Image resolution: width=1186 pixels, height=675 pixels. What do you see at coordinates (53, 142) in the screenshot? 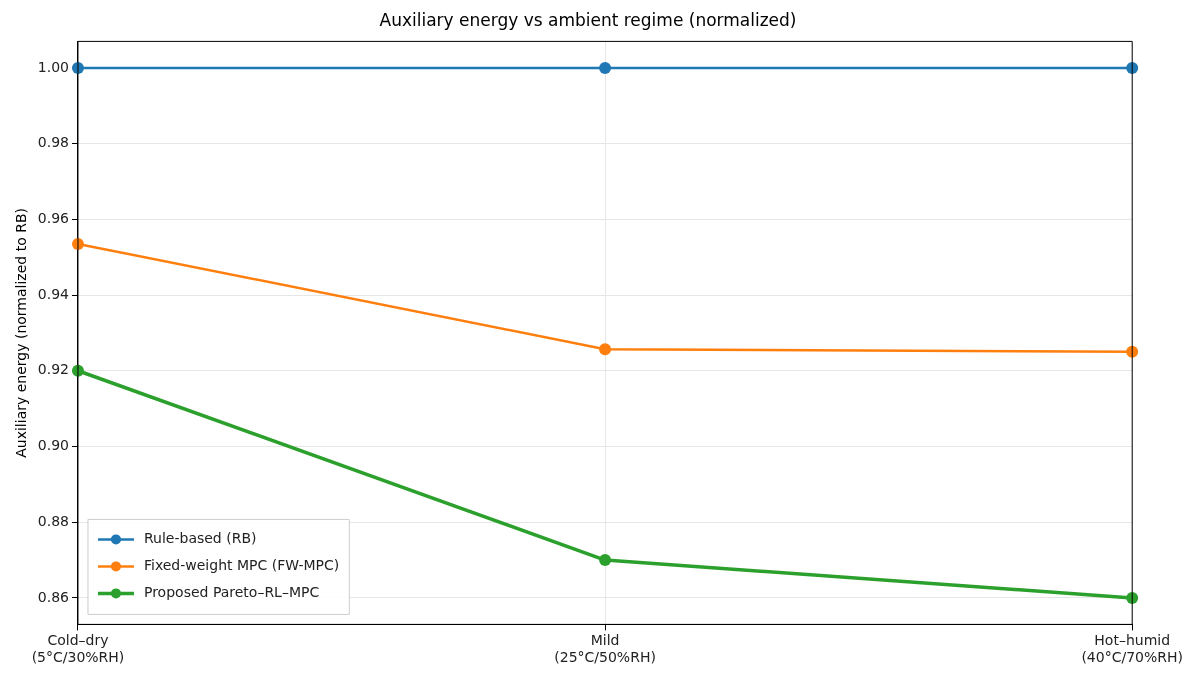
I see `y-tick-label: 0.98` at bounding box center [53, 142].